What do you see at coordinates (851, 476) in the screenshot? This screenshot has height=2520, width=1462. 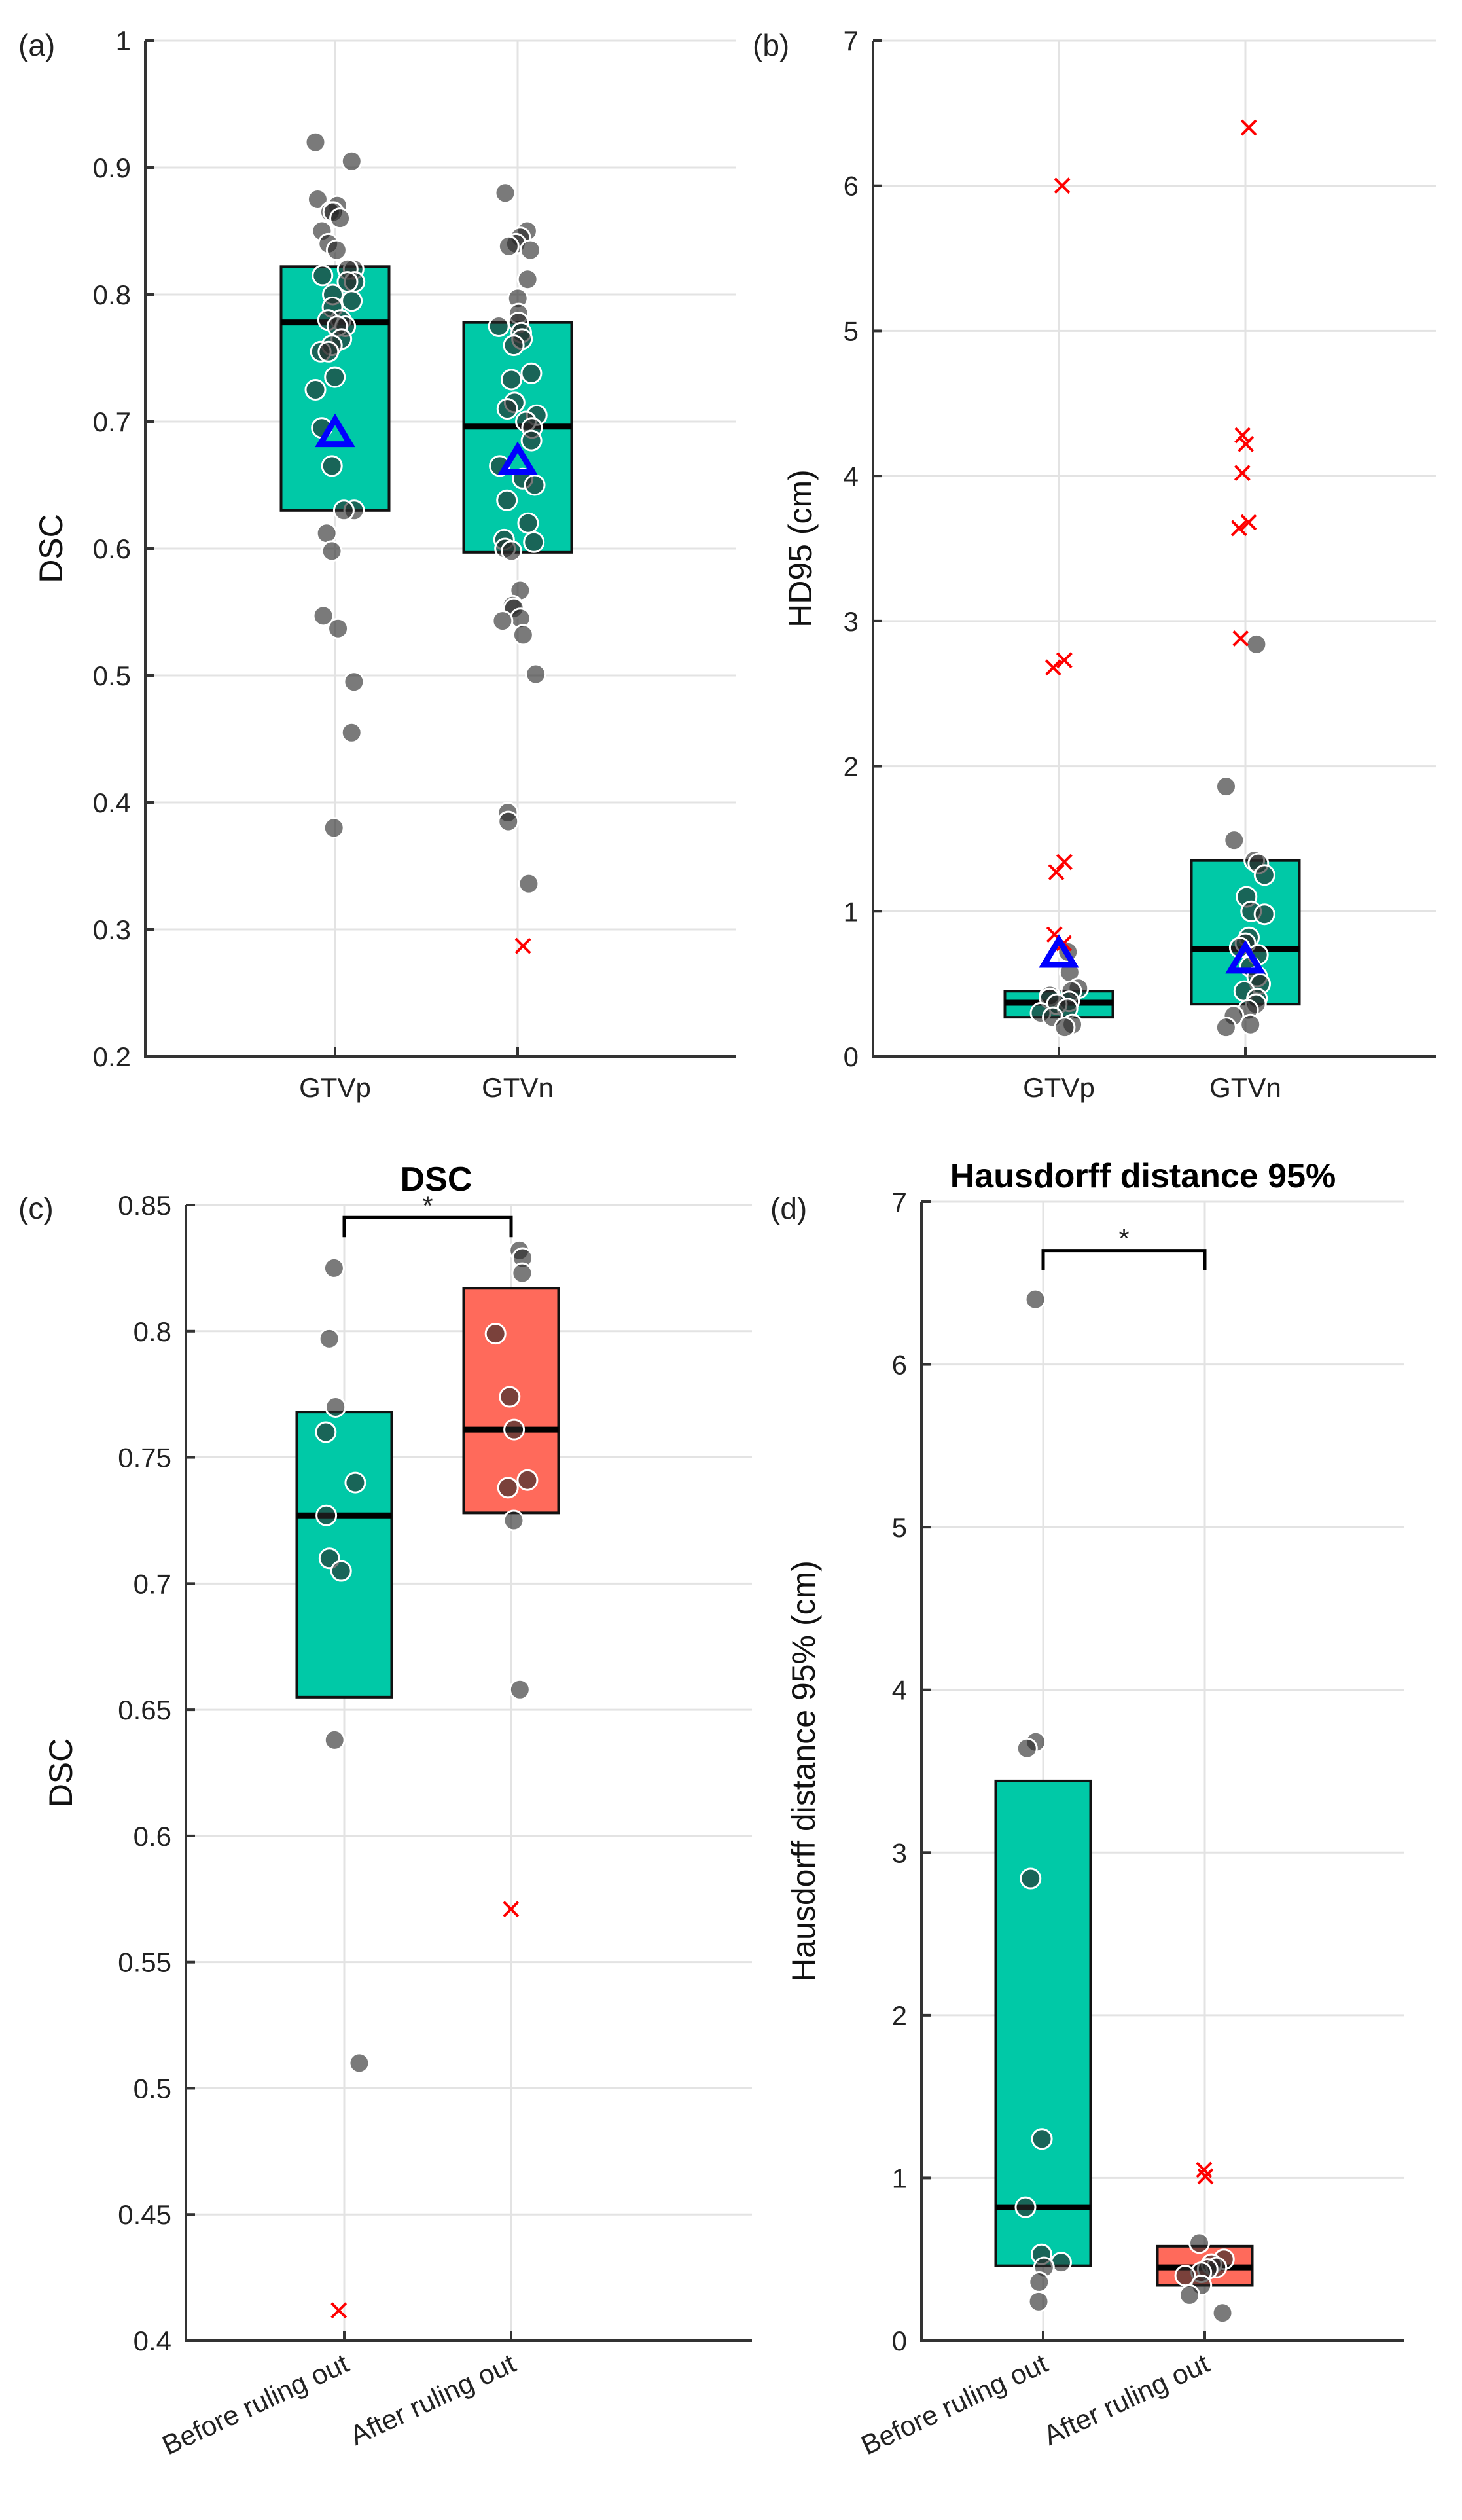 I see `y-tick-label: 4` at bounding box center [851, 476].